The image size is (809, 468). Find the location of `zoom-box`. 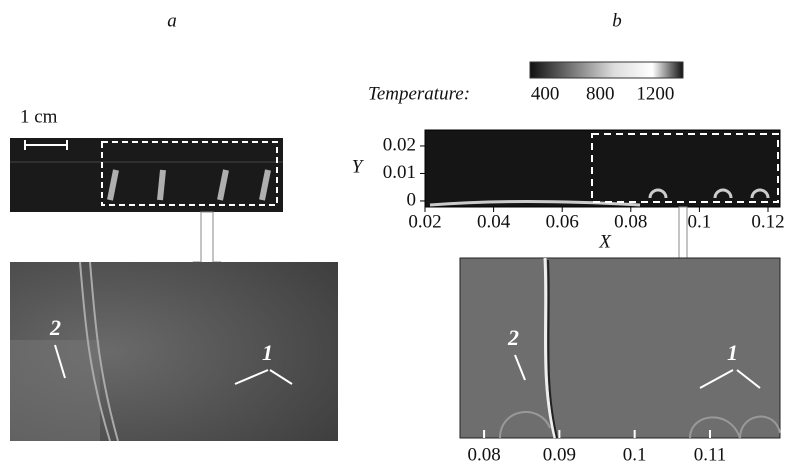

zoom-box is located at coordinates (685, 168).